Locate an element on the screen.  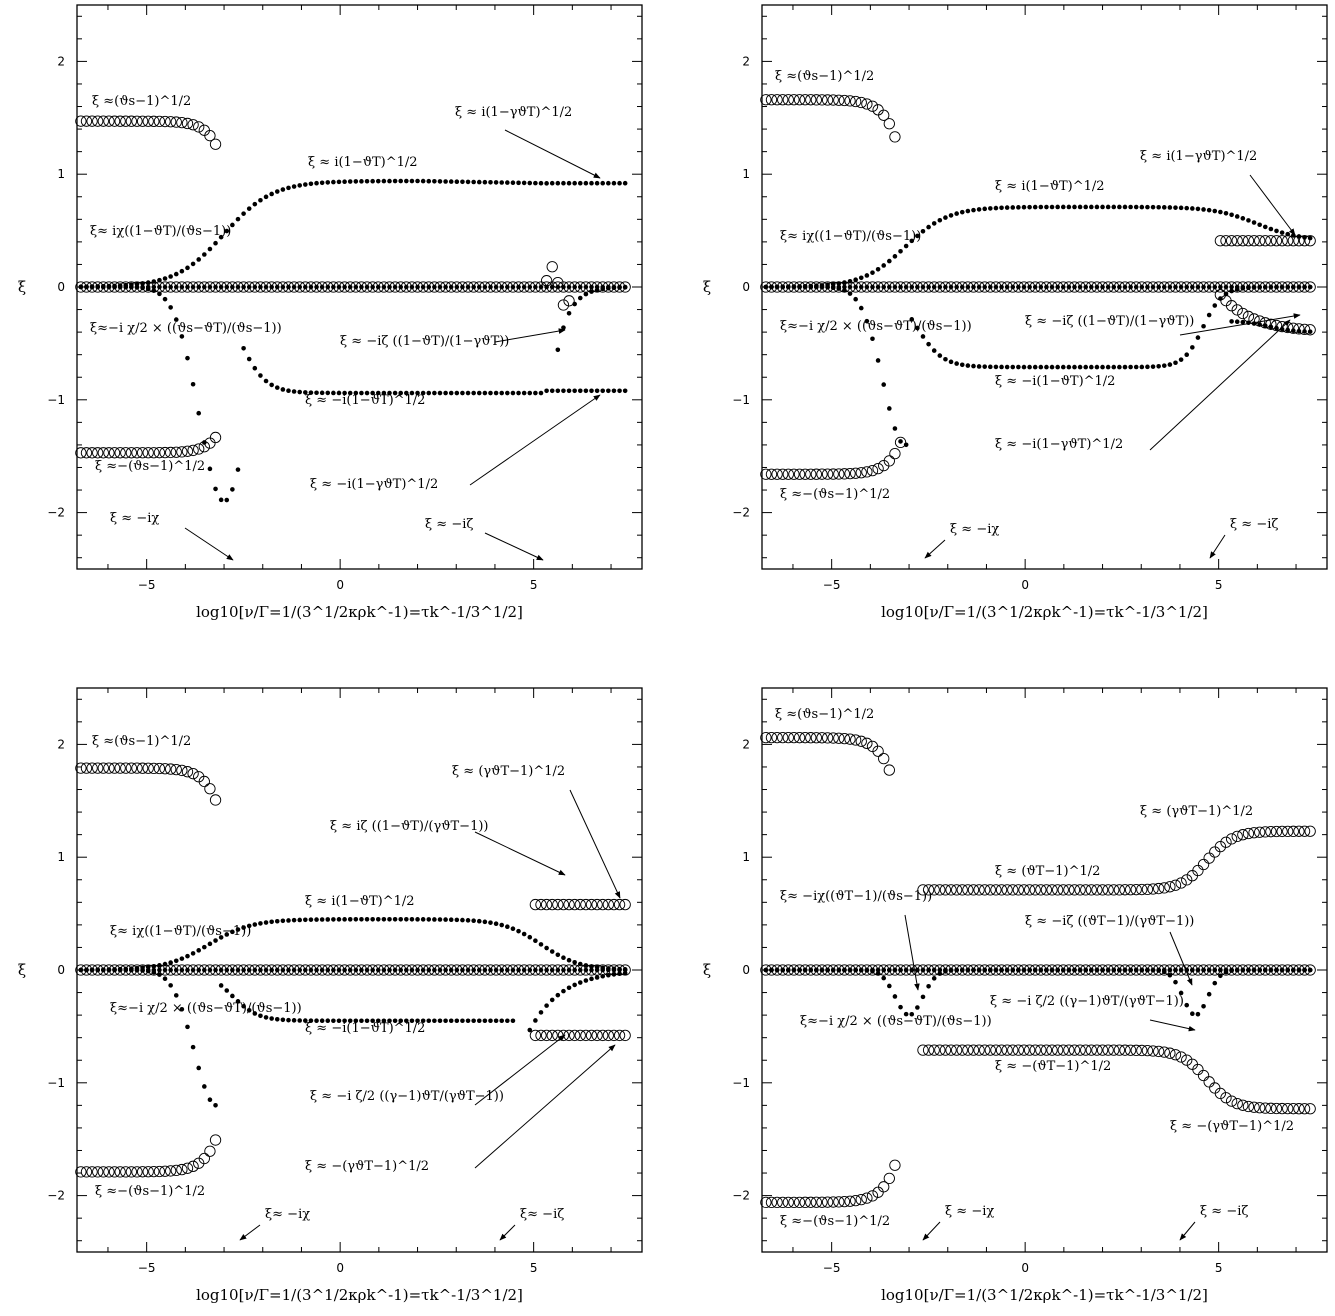
annotation-arrow is located at coordinates (209, 544).